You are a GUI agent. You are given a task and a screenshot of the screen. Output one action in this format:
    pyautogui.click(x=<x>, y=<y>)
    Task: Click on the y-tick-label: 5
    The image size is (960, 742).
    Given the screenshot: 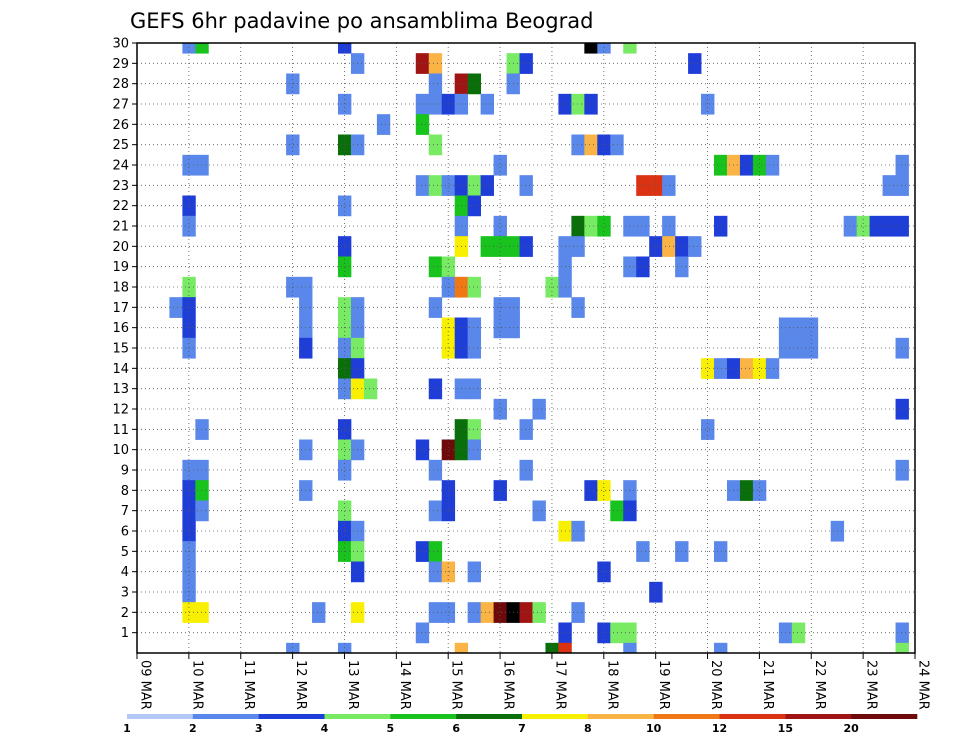 What is the action you would take?
    pyautogui.click(x=125, y=552)
    